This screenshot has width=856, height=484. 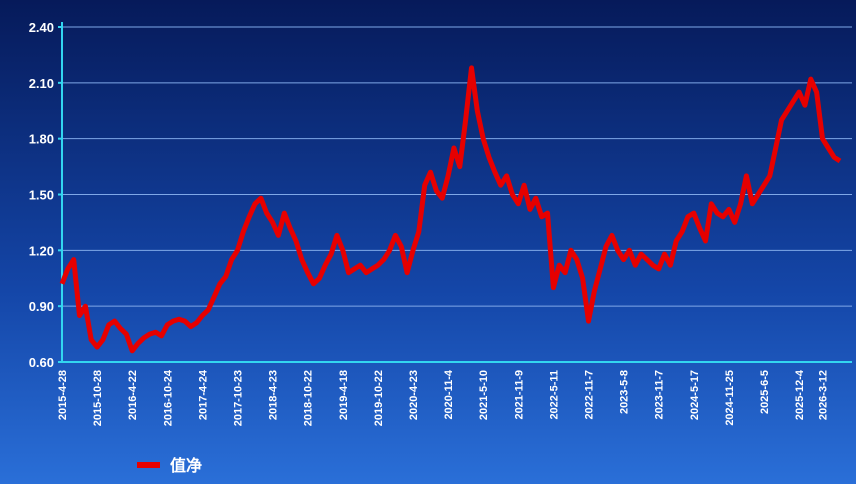 I want to click on x-tick-label: 2015-10-28, so click(x=98, y=398).